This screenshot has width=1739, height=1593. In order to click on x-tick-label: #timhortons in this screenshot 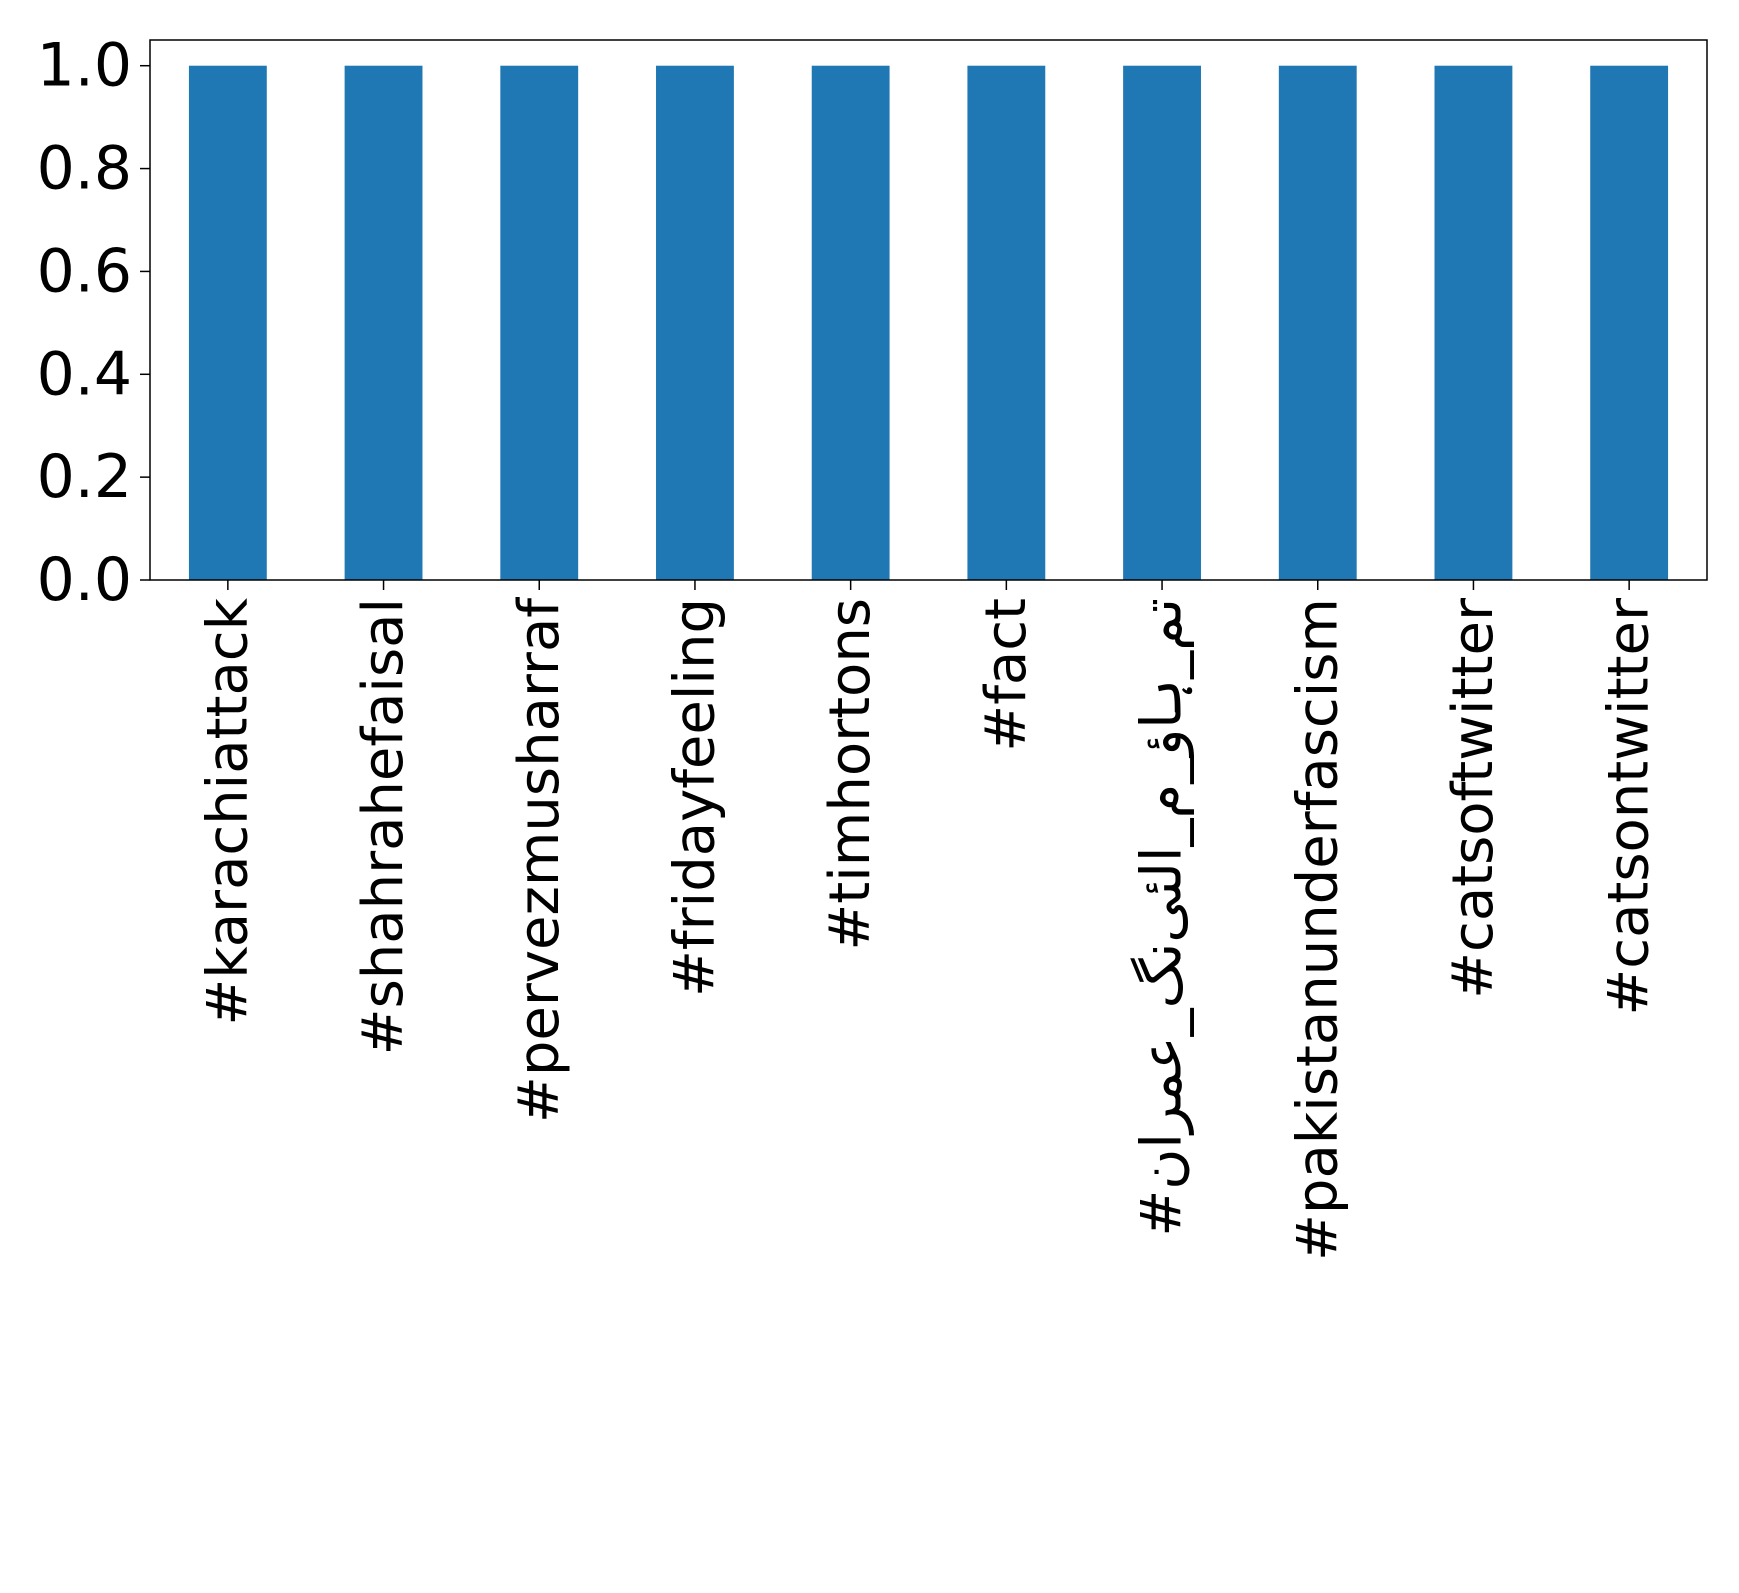, I will do `click(850, 774)`.